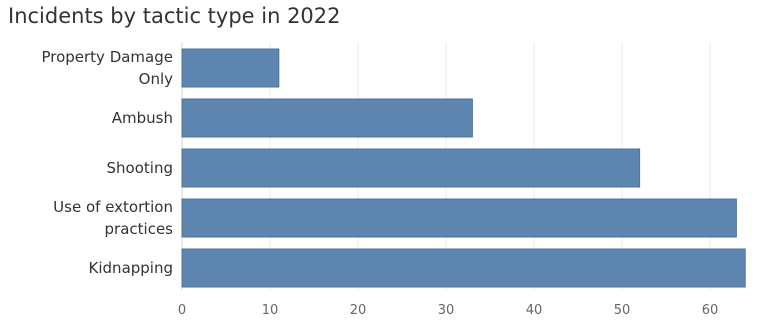 The height and width of the screenshot is (322, 760). Describe the element at coordinates (113, 207) in the screenshot. I see `category-label: Use of extortion` at that location.